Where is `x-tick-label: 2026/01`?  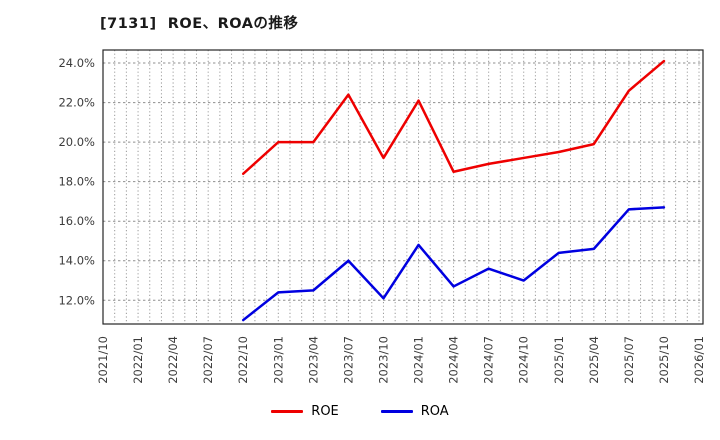
x-tick-label: 2026/01 is located at coordinates (699, 360).